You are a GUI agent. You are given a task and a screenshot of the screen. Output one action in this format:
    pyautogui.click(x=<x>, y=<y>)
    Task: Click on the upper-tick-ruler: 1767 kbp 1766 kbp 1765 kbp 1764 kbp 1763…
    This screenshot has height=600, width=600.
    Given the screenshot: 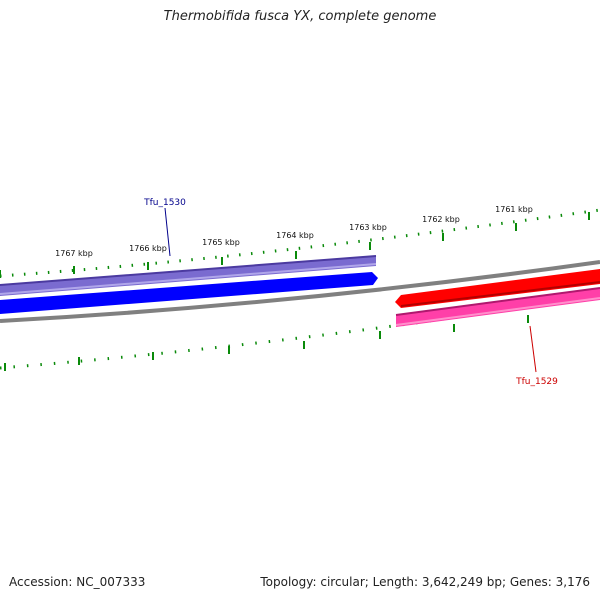 What is the action you would take?
    pyautogui.click(x=300, y=241)
    